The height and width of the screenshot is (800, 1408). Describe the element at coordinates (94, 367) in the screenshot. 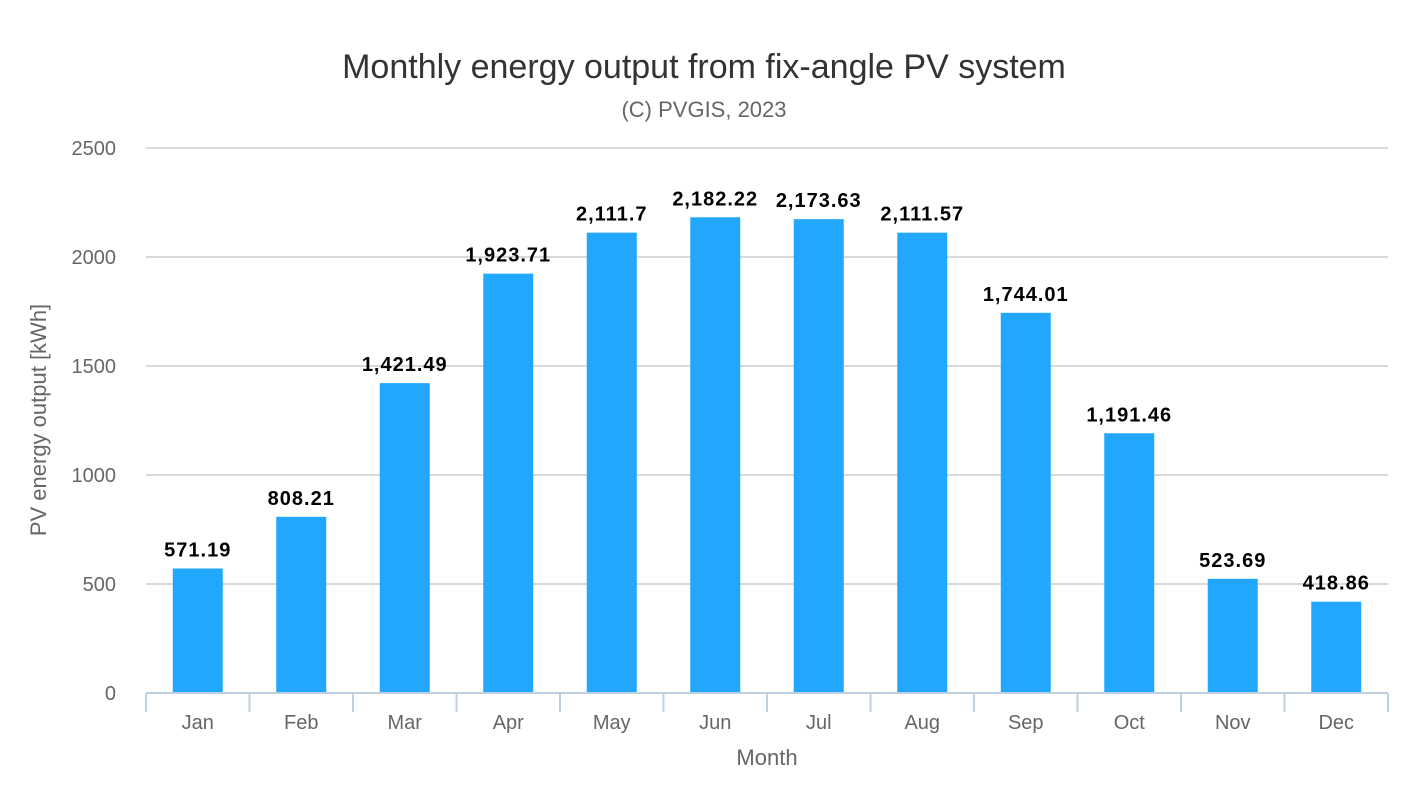

I see `y-tick-label: 1500` at that location.